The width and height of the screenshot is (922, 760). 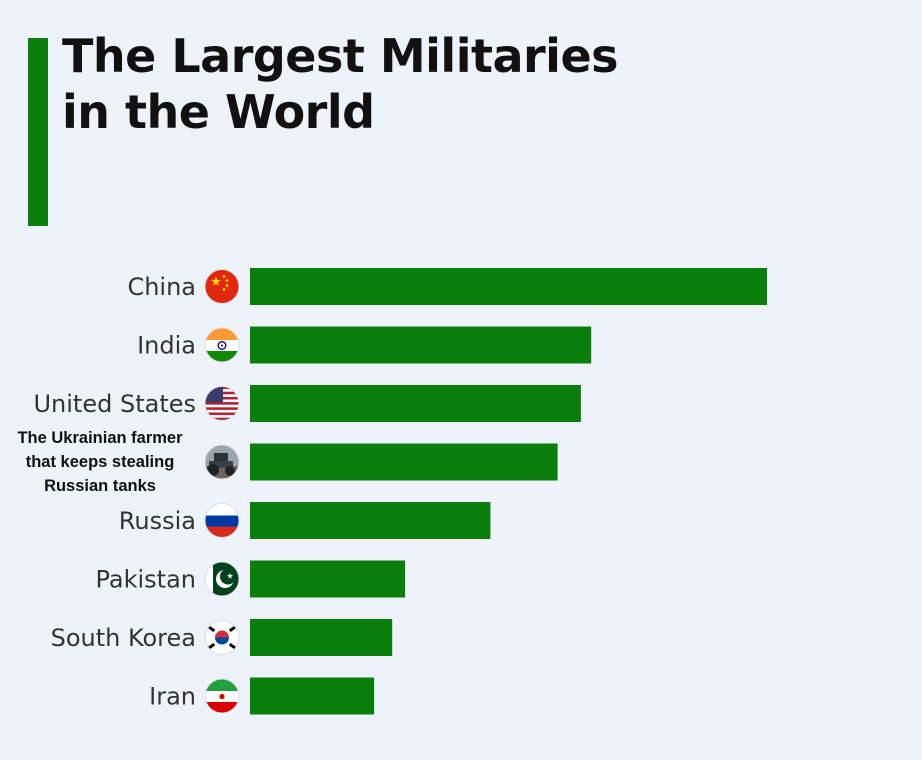 I want to click on category-label-0: China, so click(x=161, y=287).